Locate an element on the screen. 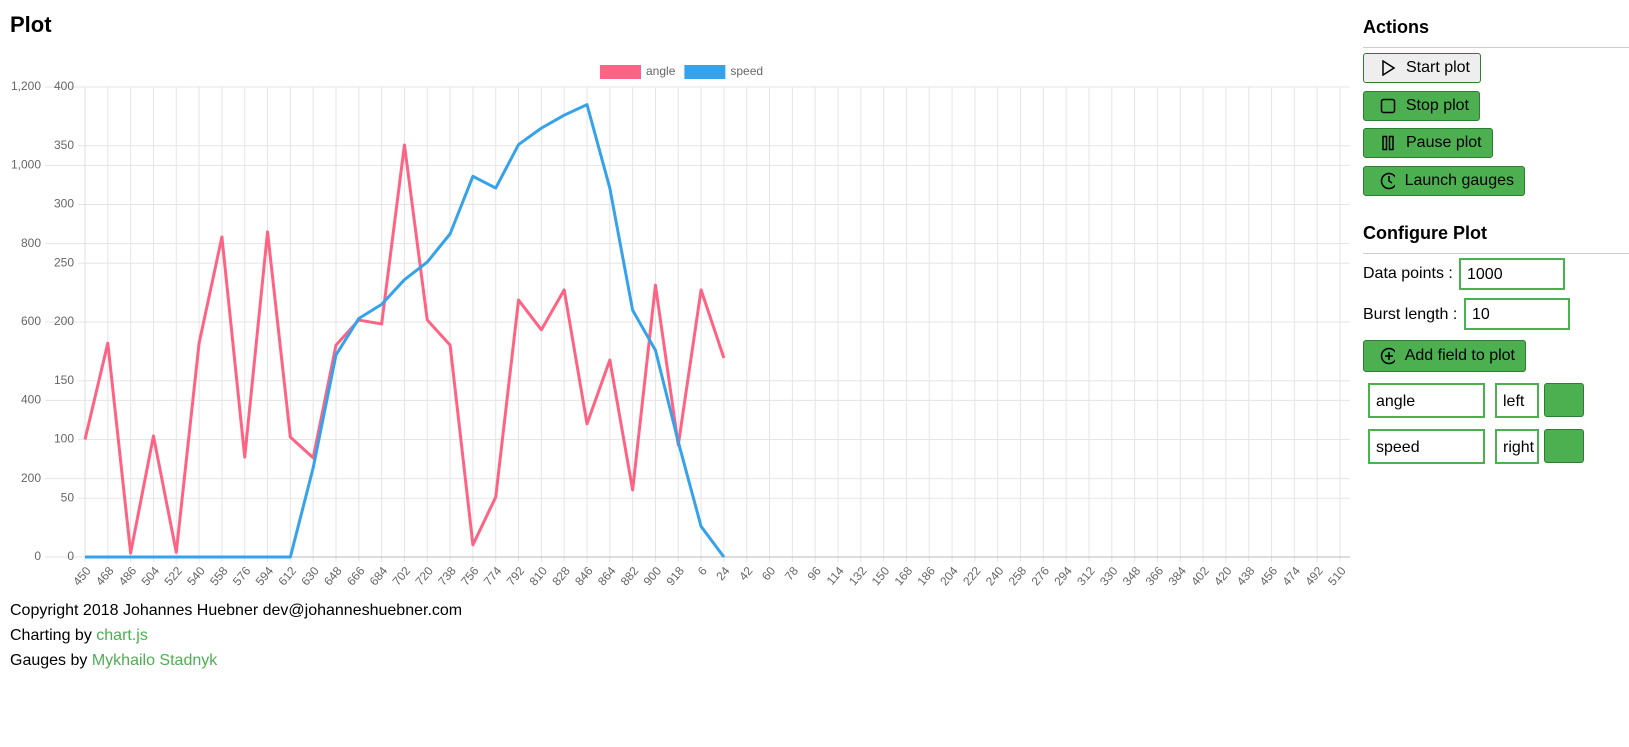  y-tick-label: 600 is located at coordinates (31, 321).